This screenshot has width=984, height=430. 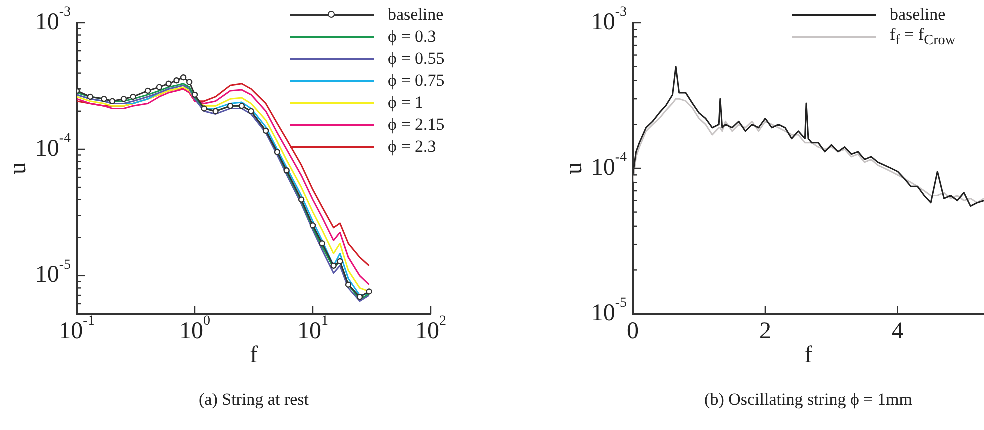 I want to click on legend-label: ϕ = 2.3, so click(x=412, y=147).